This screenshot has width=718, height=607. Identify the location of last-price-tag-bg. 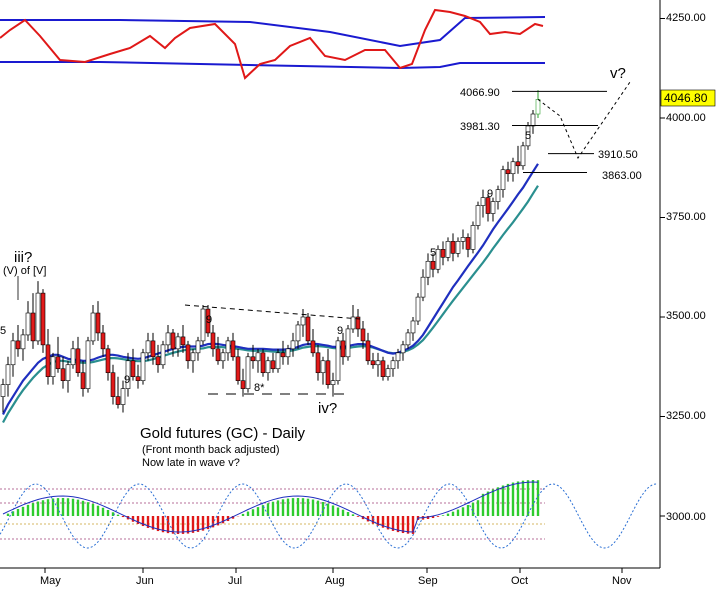
(688, 98).